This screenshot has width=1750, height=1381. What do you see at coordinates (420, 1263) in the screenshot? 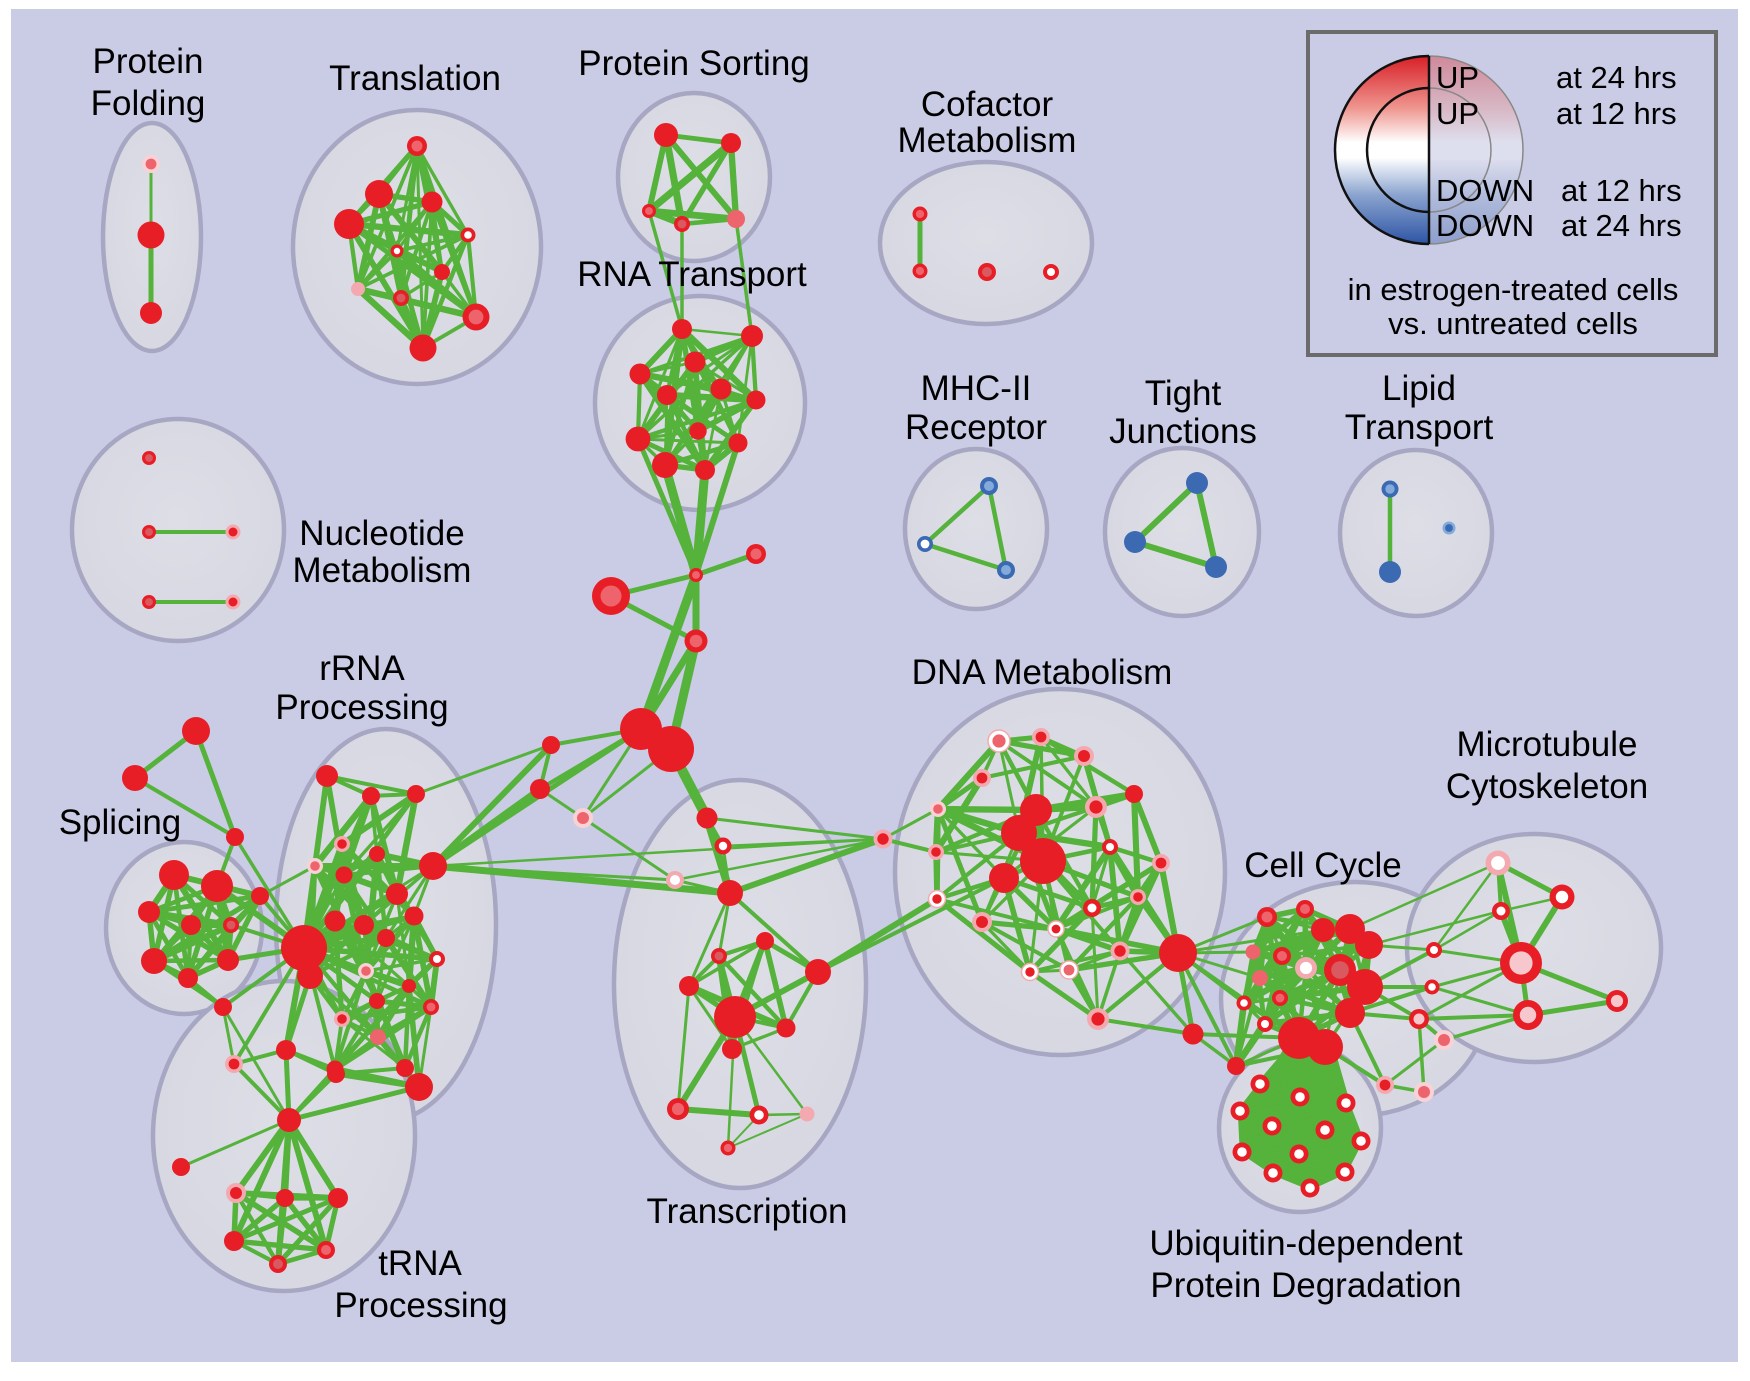
I see `svg-text: tRNA` at bounding box center [420, 1263].